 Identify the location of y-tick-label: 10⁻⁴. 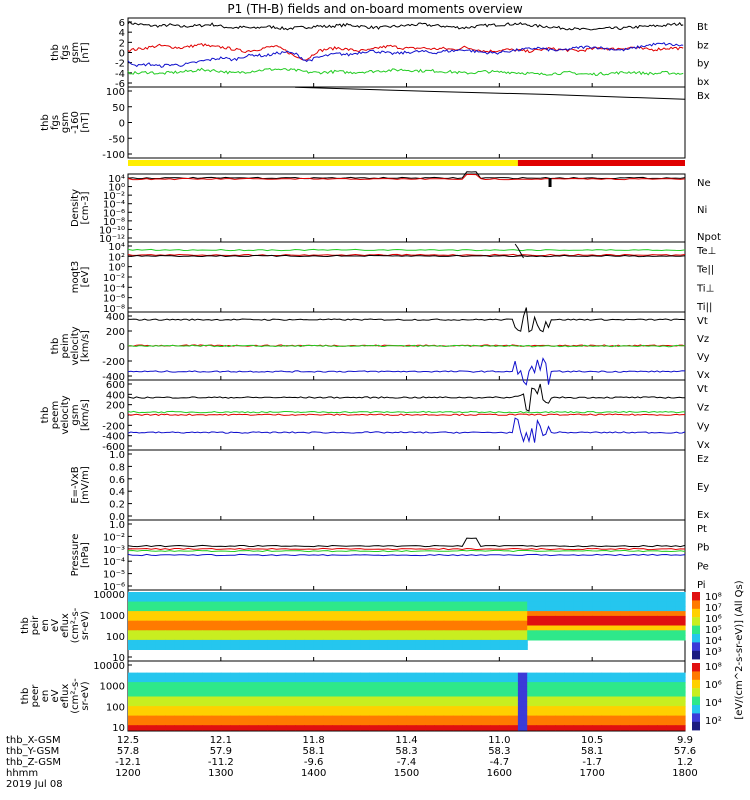
(114, 562).